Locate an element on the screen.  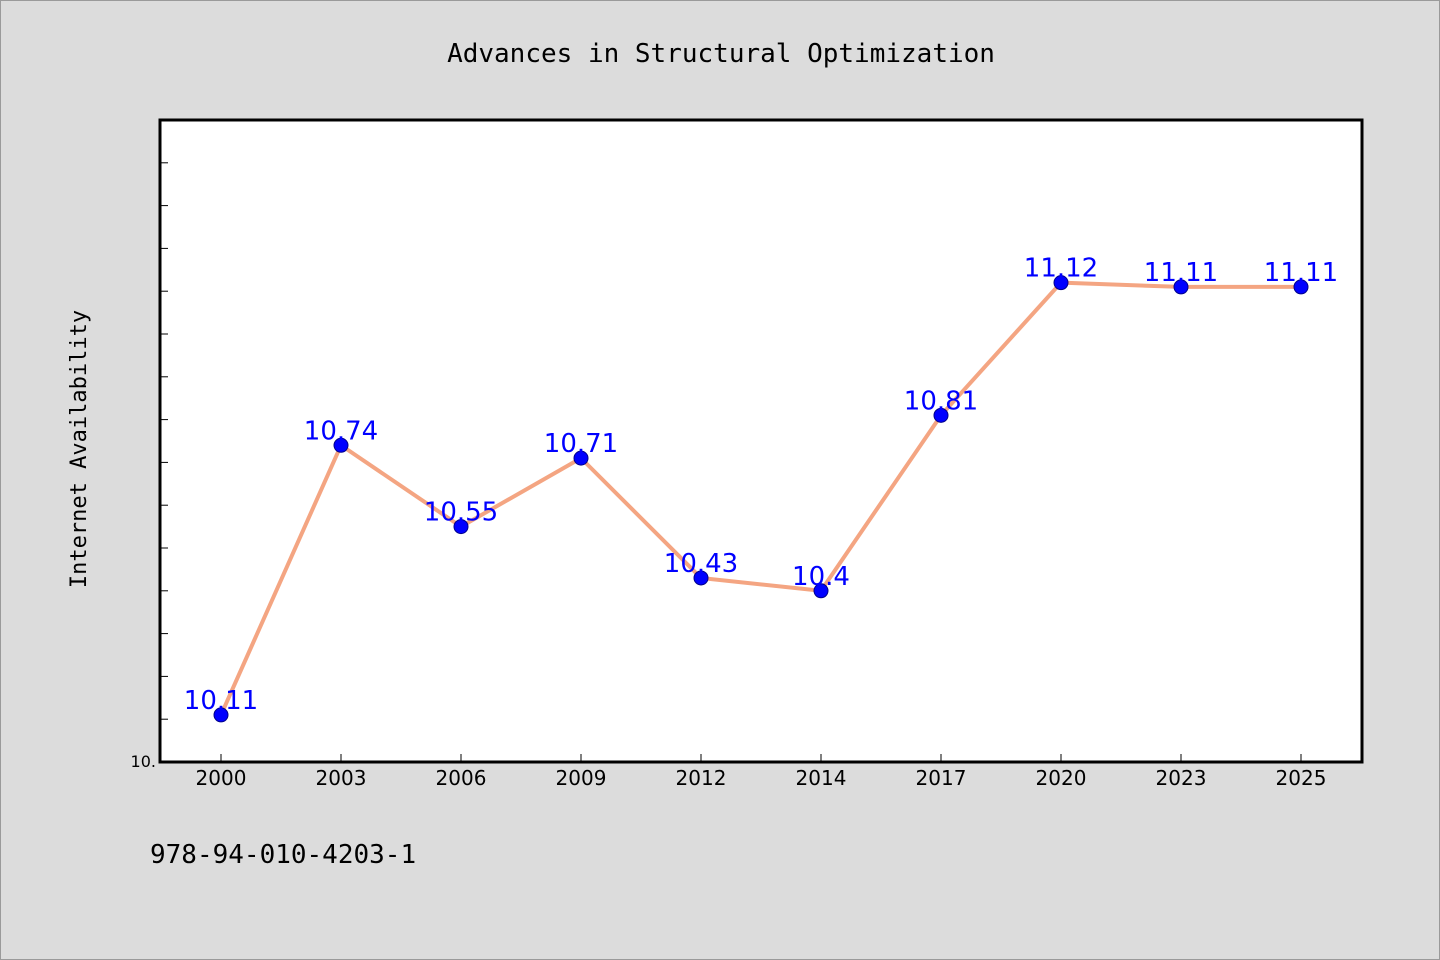
x-axis-ticks: 2000 2003 2006 2009 2012 2014 2017 2020 2023 2025 is located at coordinates (761, 772).